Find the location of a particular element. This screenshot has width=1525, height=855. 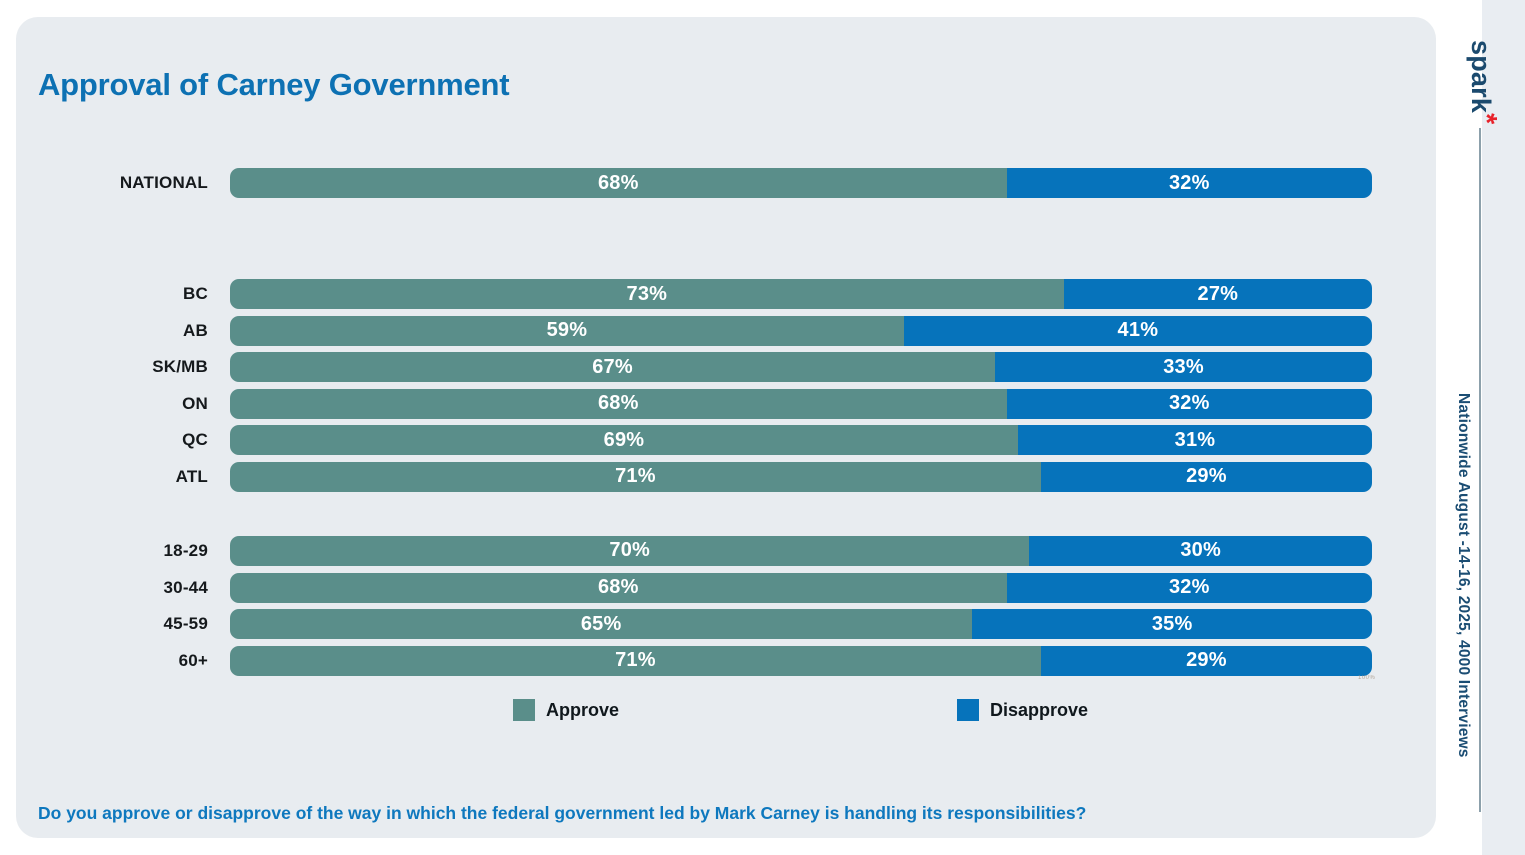

disapprove-value-label: 27% is located at coordinates (1218, 293).